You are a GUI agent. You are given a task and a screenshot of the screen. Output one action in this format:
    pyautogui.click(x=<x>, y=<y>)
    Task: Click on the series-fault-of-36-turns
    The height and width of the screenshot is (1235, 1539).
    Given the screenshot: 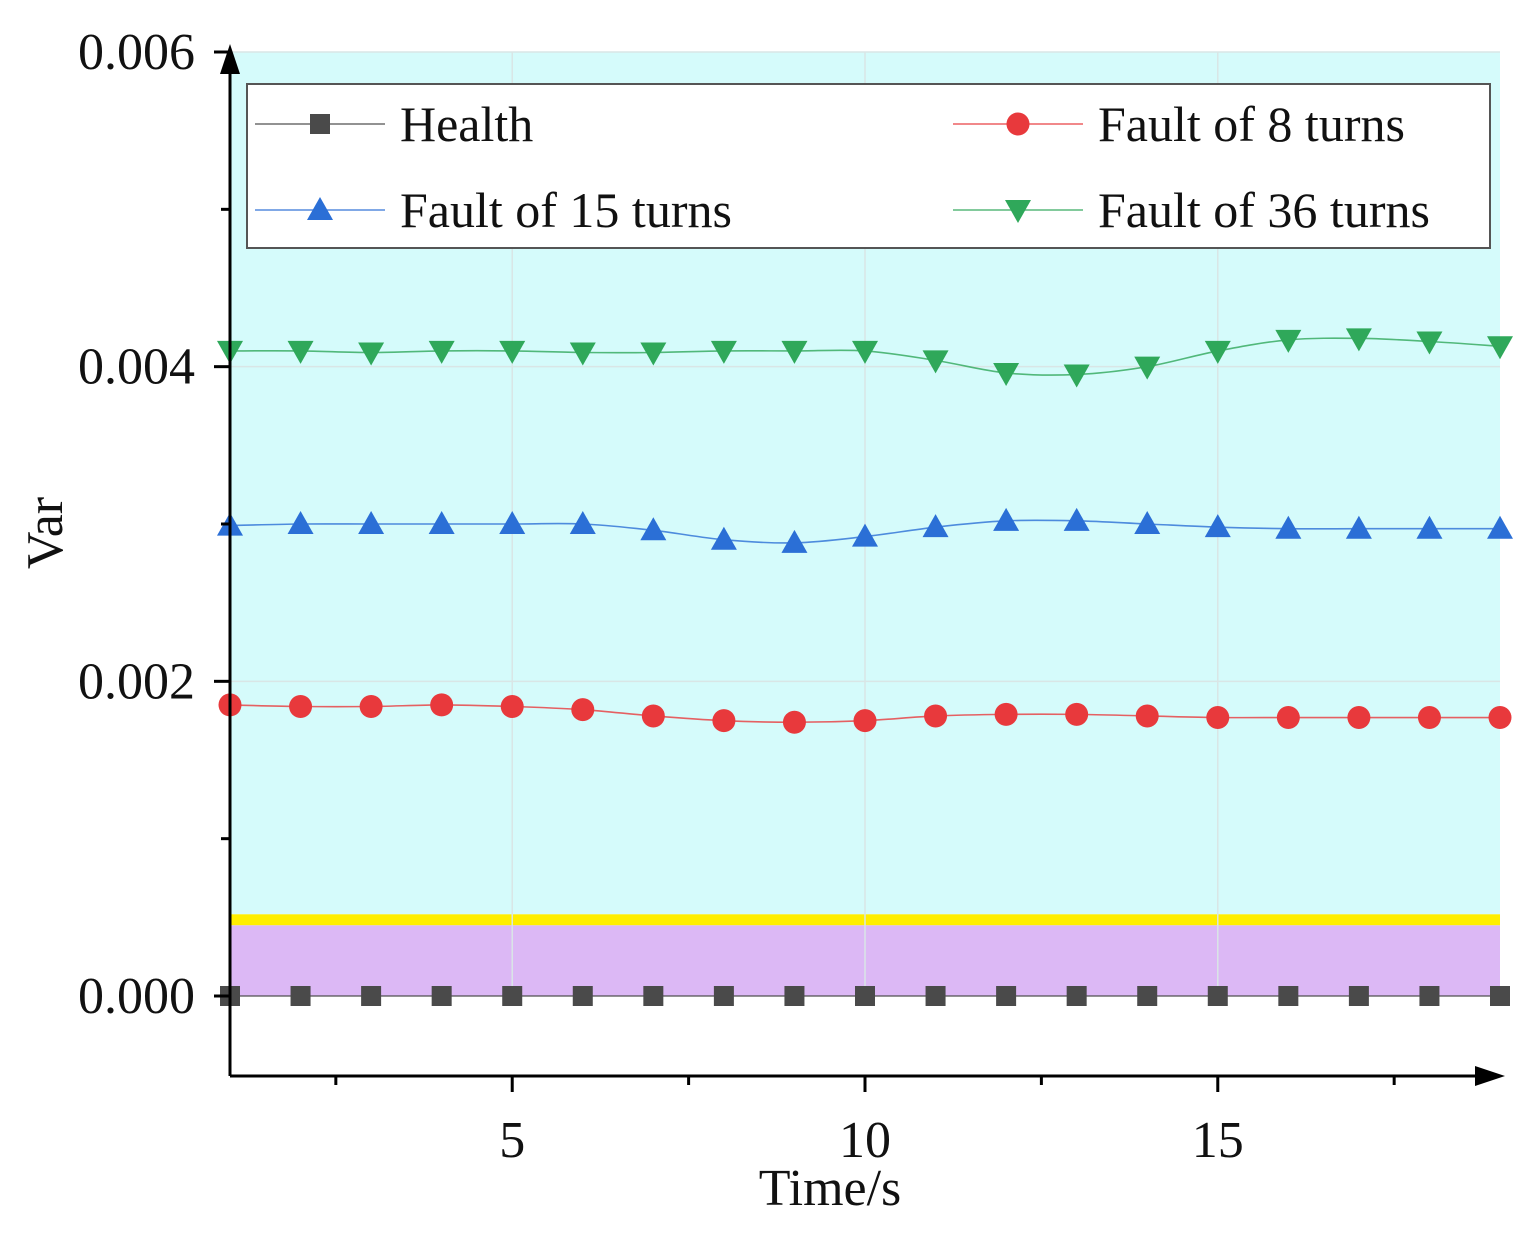 What is the action you would take?
    pyautogui.click(x=865, y=358)
    